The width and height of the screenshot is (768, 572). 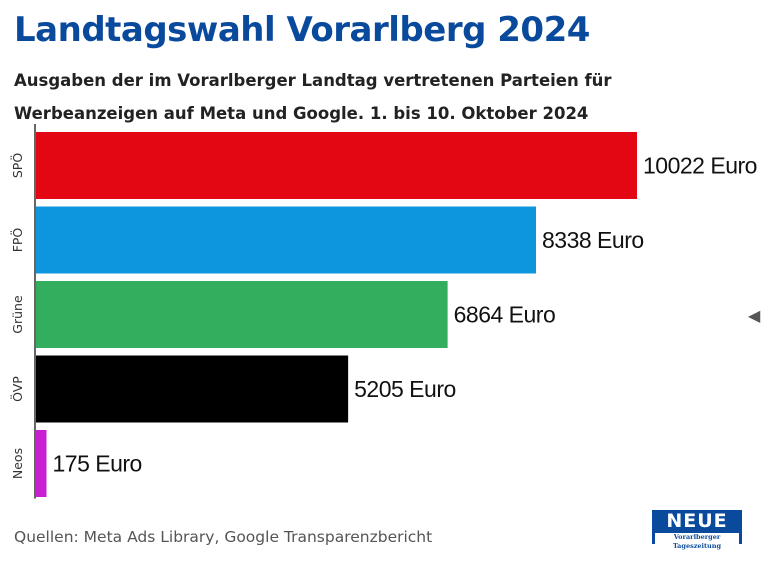 What do you see at coordinates (754, 315) in the screenshot?
I see `triangle-left-icon: ◀` at bounding box center [754, 315].